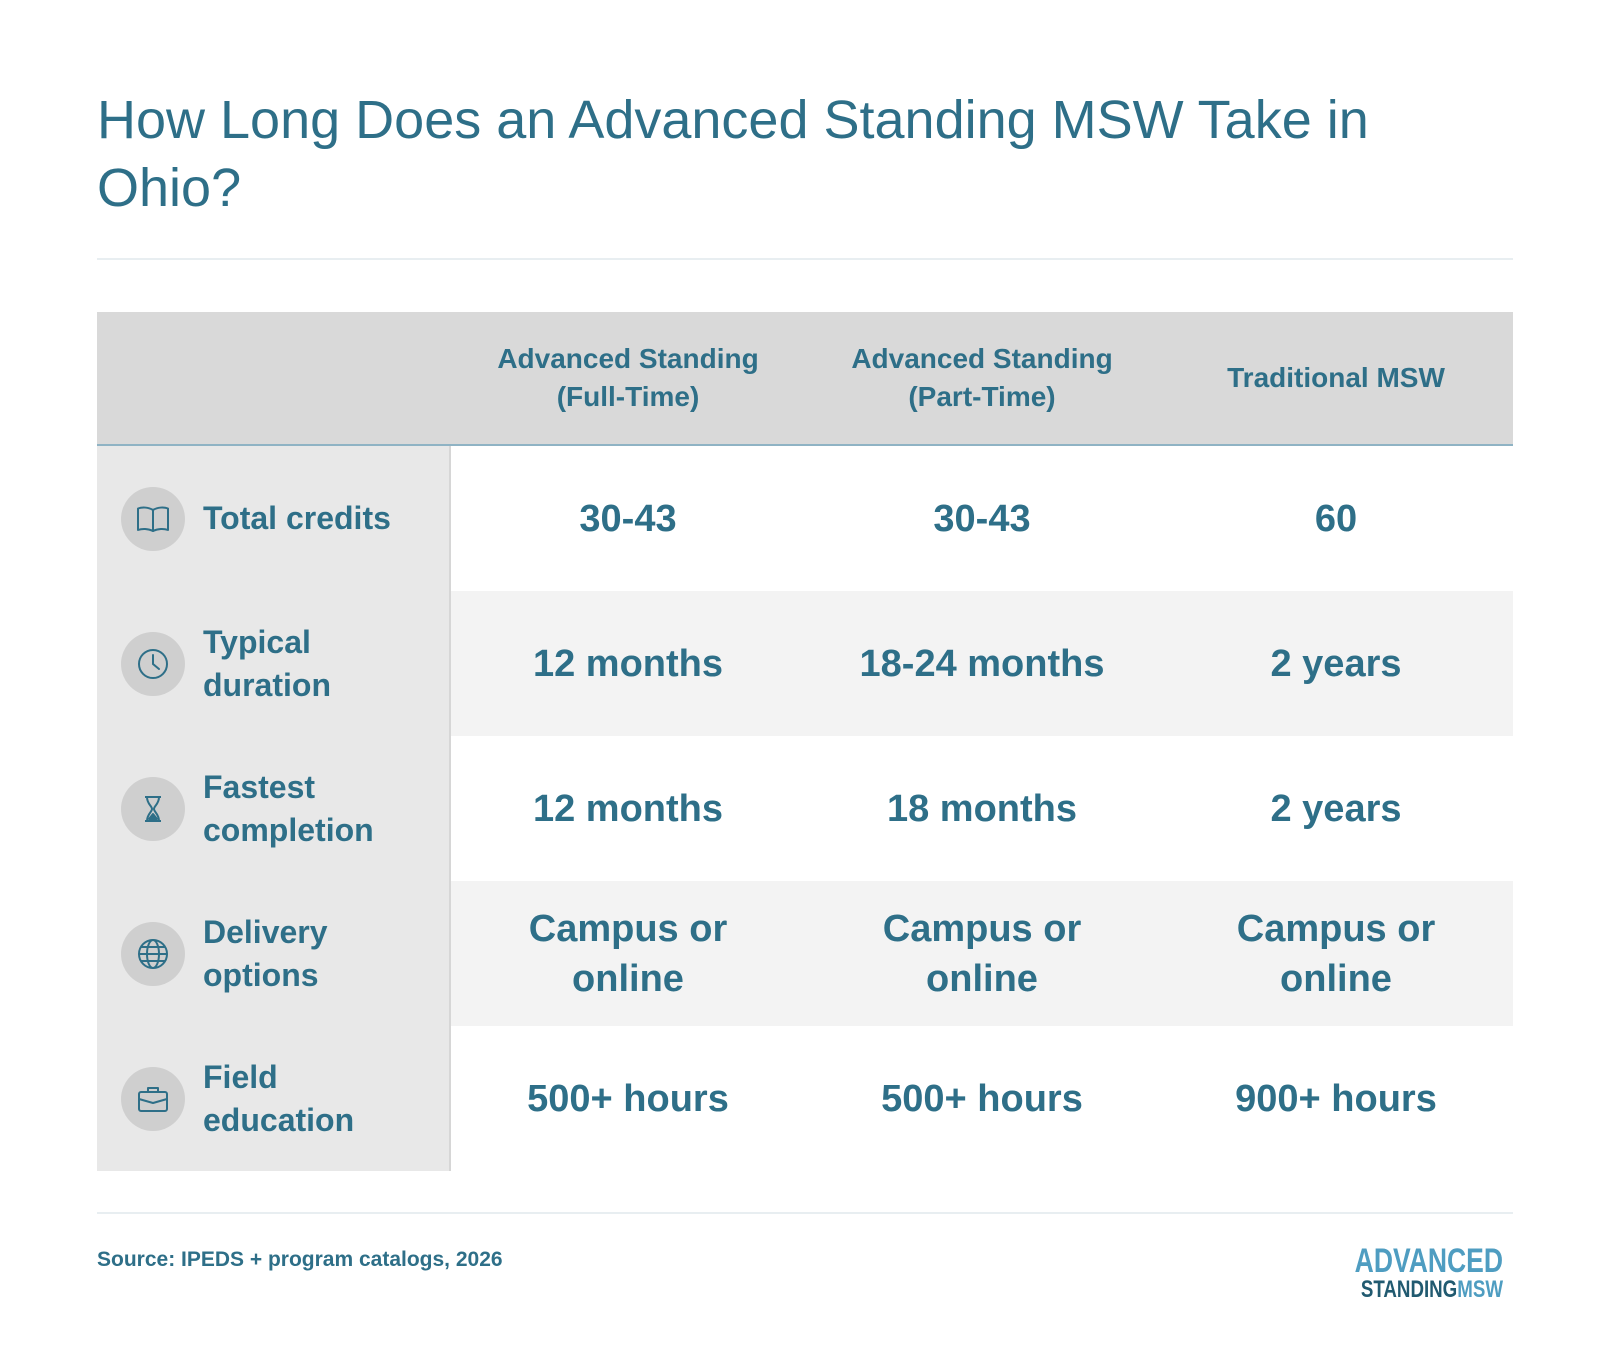  Describe the element at coordinates (300, 1259) in the screenshot. I see `source-note: Source: IPEDS + program catalogs, 2026` at that location.